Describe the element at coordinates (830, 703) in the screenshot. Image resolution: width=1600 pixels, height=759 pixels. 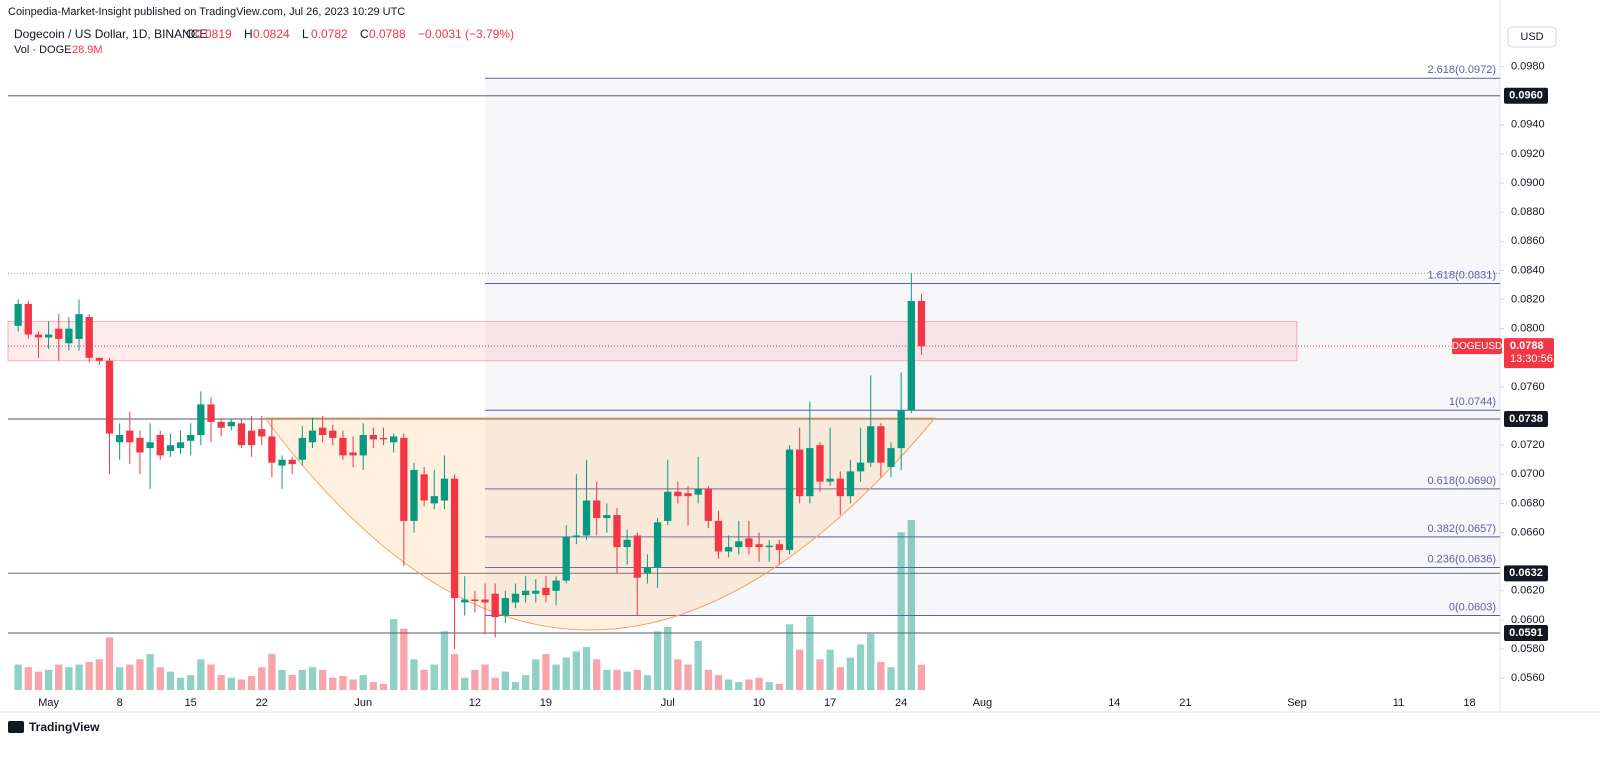
I see `x-tick-label: 17` at that location.